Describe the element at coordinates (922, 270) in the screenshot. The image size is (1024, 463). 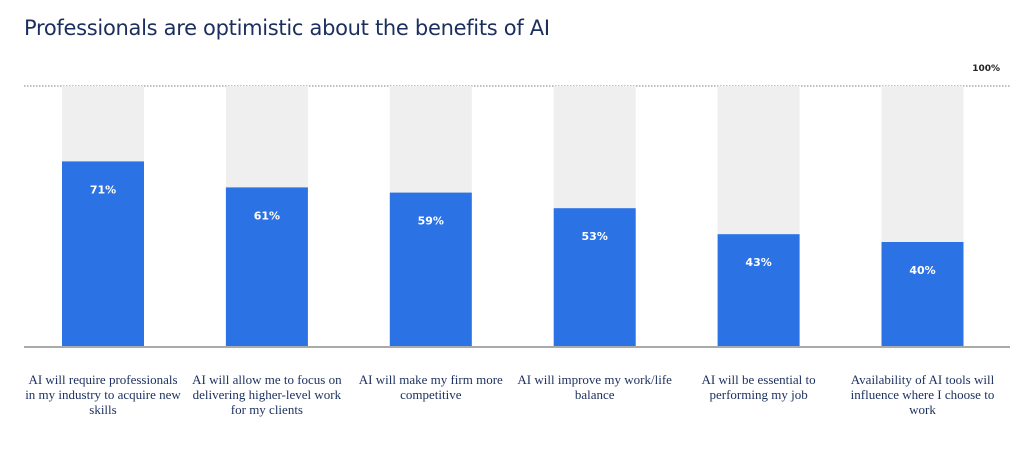
I see `bar-value-label: 40%` at that location.